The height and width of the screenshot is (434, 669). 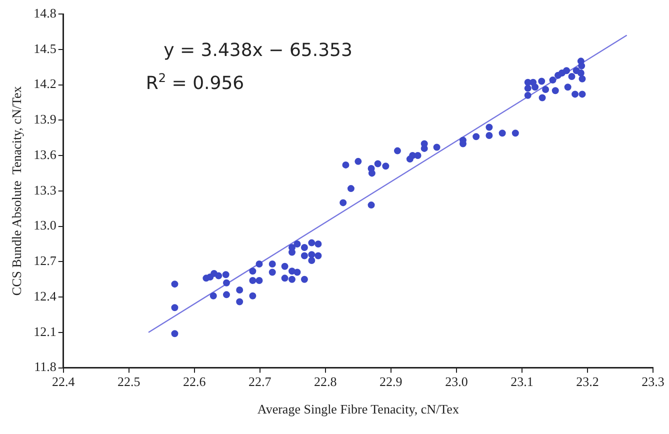 What do you see at coordinates (358, 409) in the screenshot?
I see `x-axis-title: Average Single Fibre Tenacity, cN/Tex` at bounding box center [358, 409].